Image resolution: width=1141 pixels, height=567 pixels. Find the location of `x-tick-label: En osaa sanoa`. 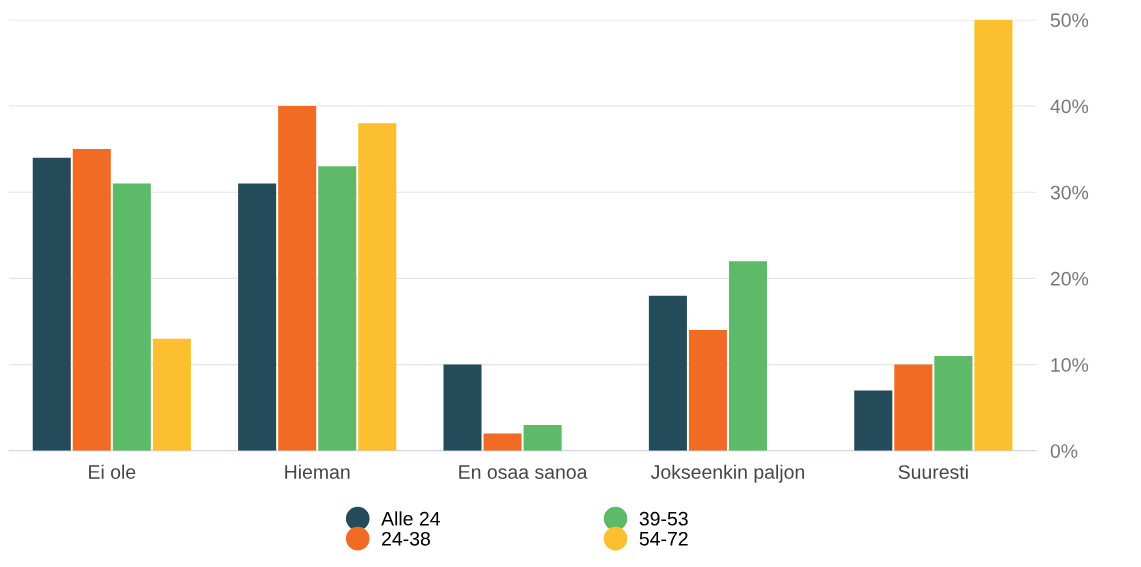

x-tick-label: En osaa sanoa is located at coordinates (523, 472).